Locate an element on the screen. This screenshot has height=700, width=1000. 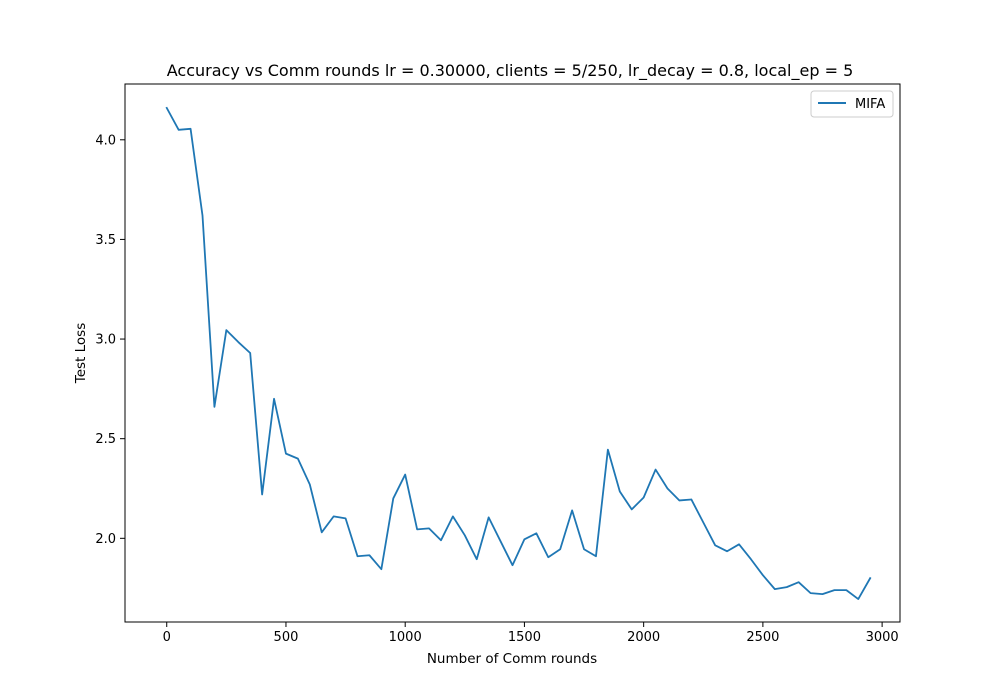
y-tick-label: 4.0 is located at coordinates (105, 140).